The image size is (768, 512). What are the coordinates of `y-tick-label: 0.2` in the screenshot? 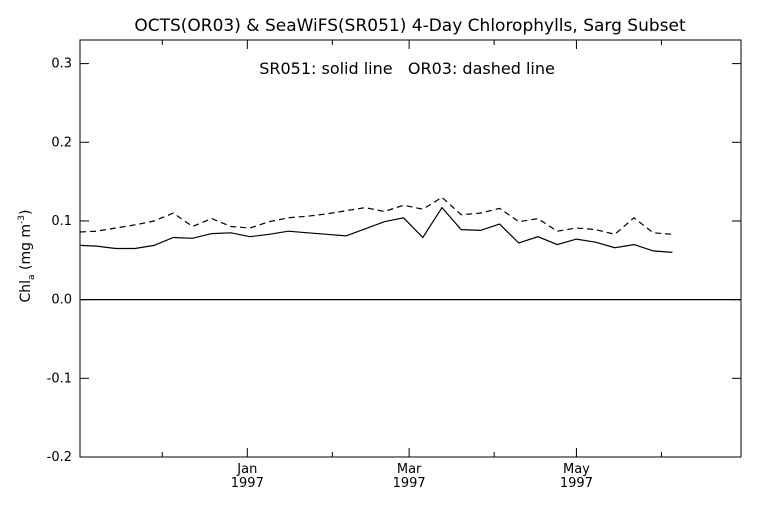 It's located at (61, 142).